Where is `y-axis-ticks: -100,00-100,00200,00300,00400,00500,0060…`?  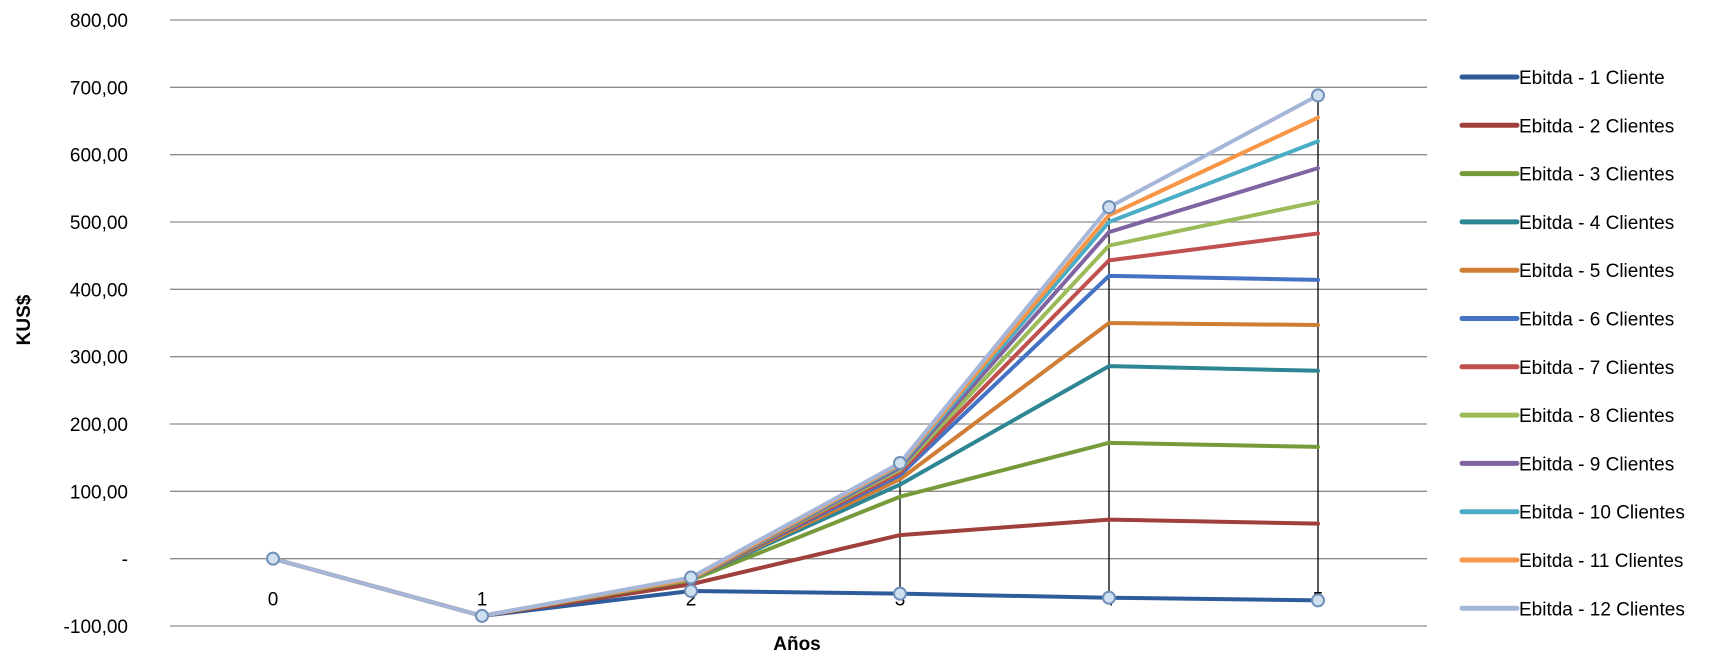 y-axis-ticks: -100,00-100,00200,00300,00400,00500,0060… is located at coordinates (96, 324).